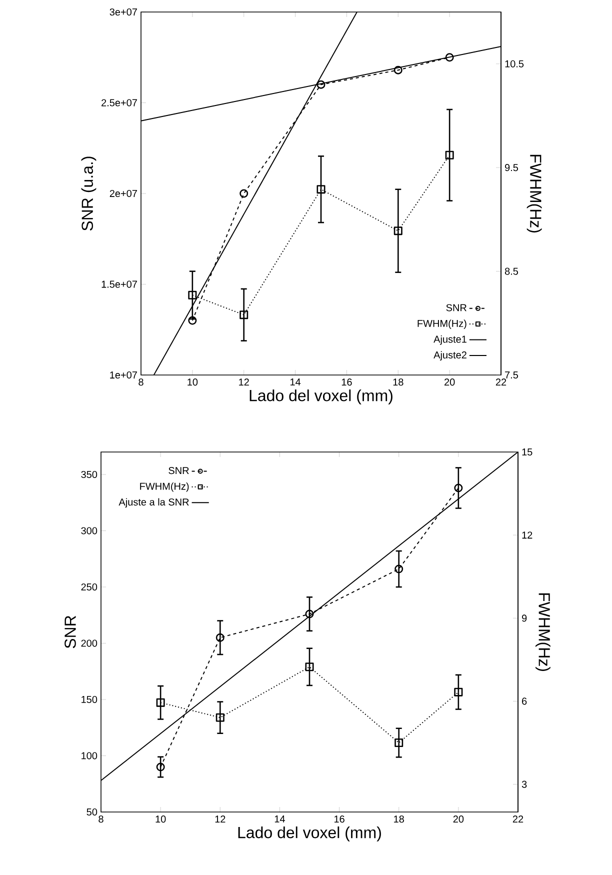 The image size is (612, 875). I want to click on legend-label: Ajuste2, so click(450, 355).